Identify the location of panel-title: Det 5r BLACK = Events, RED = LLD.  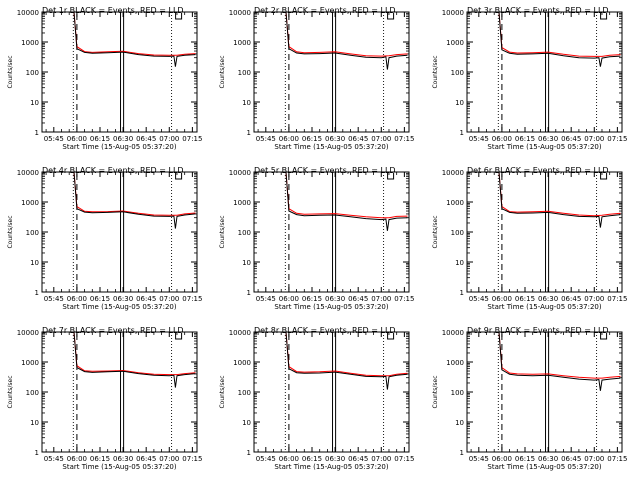
(325, 170).